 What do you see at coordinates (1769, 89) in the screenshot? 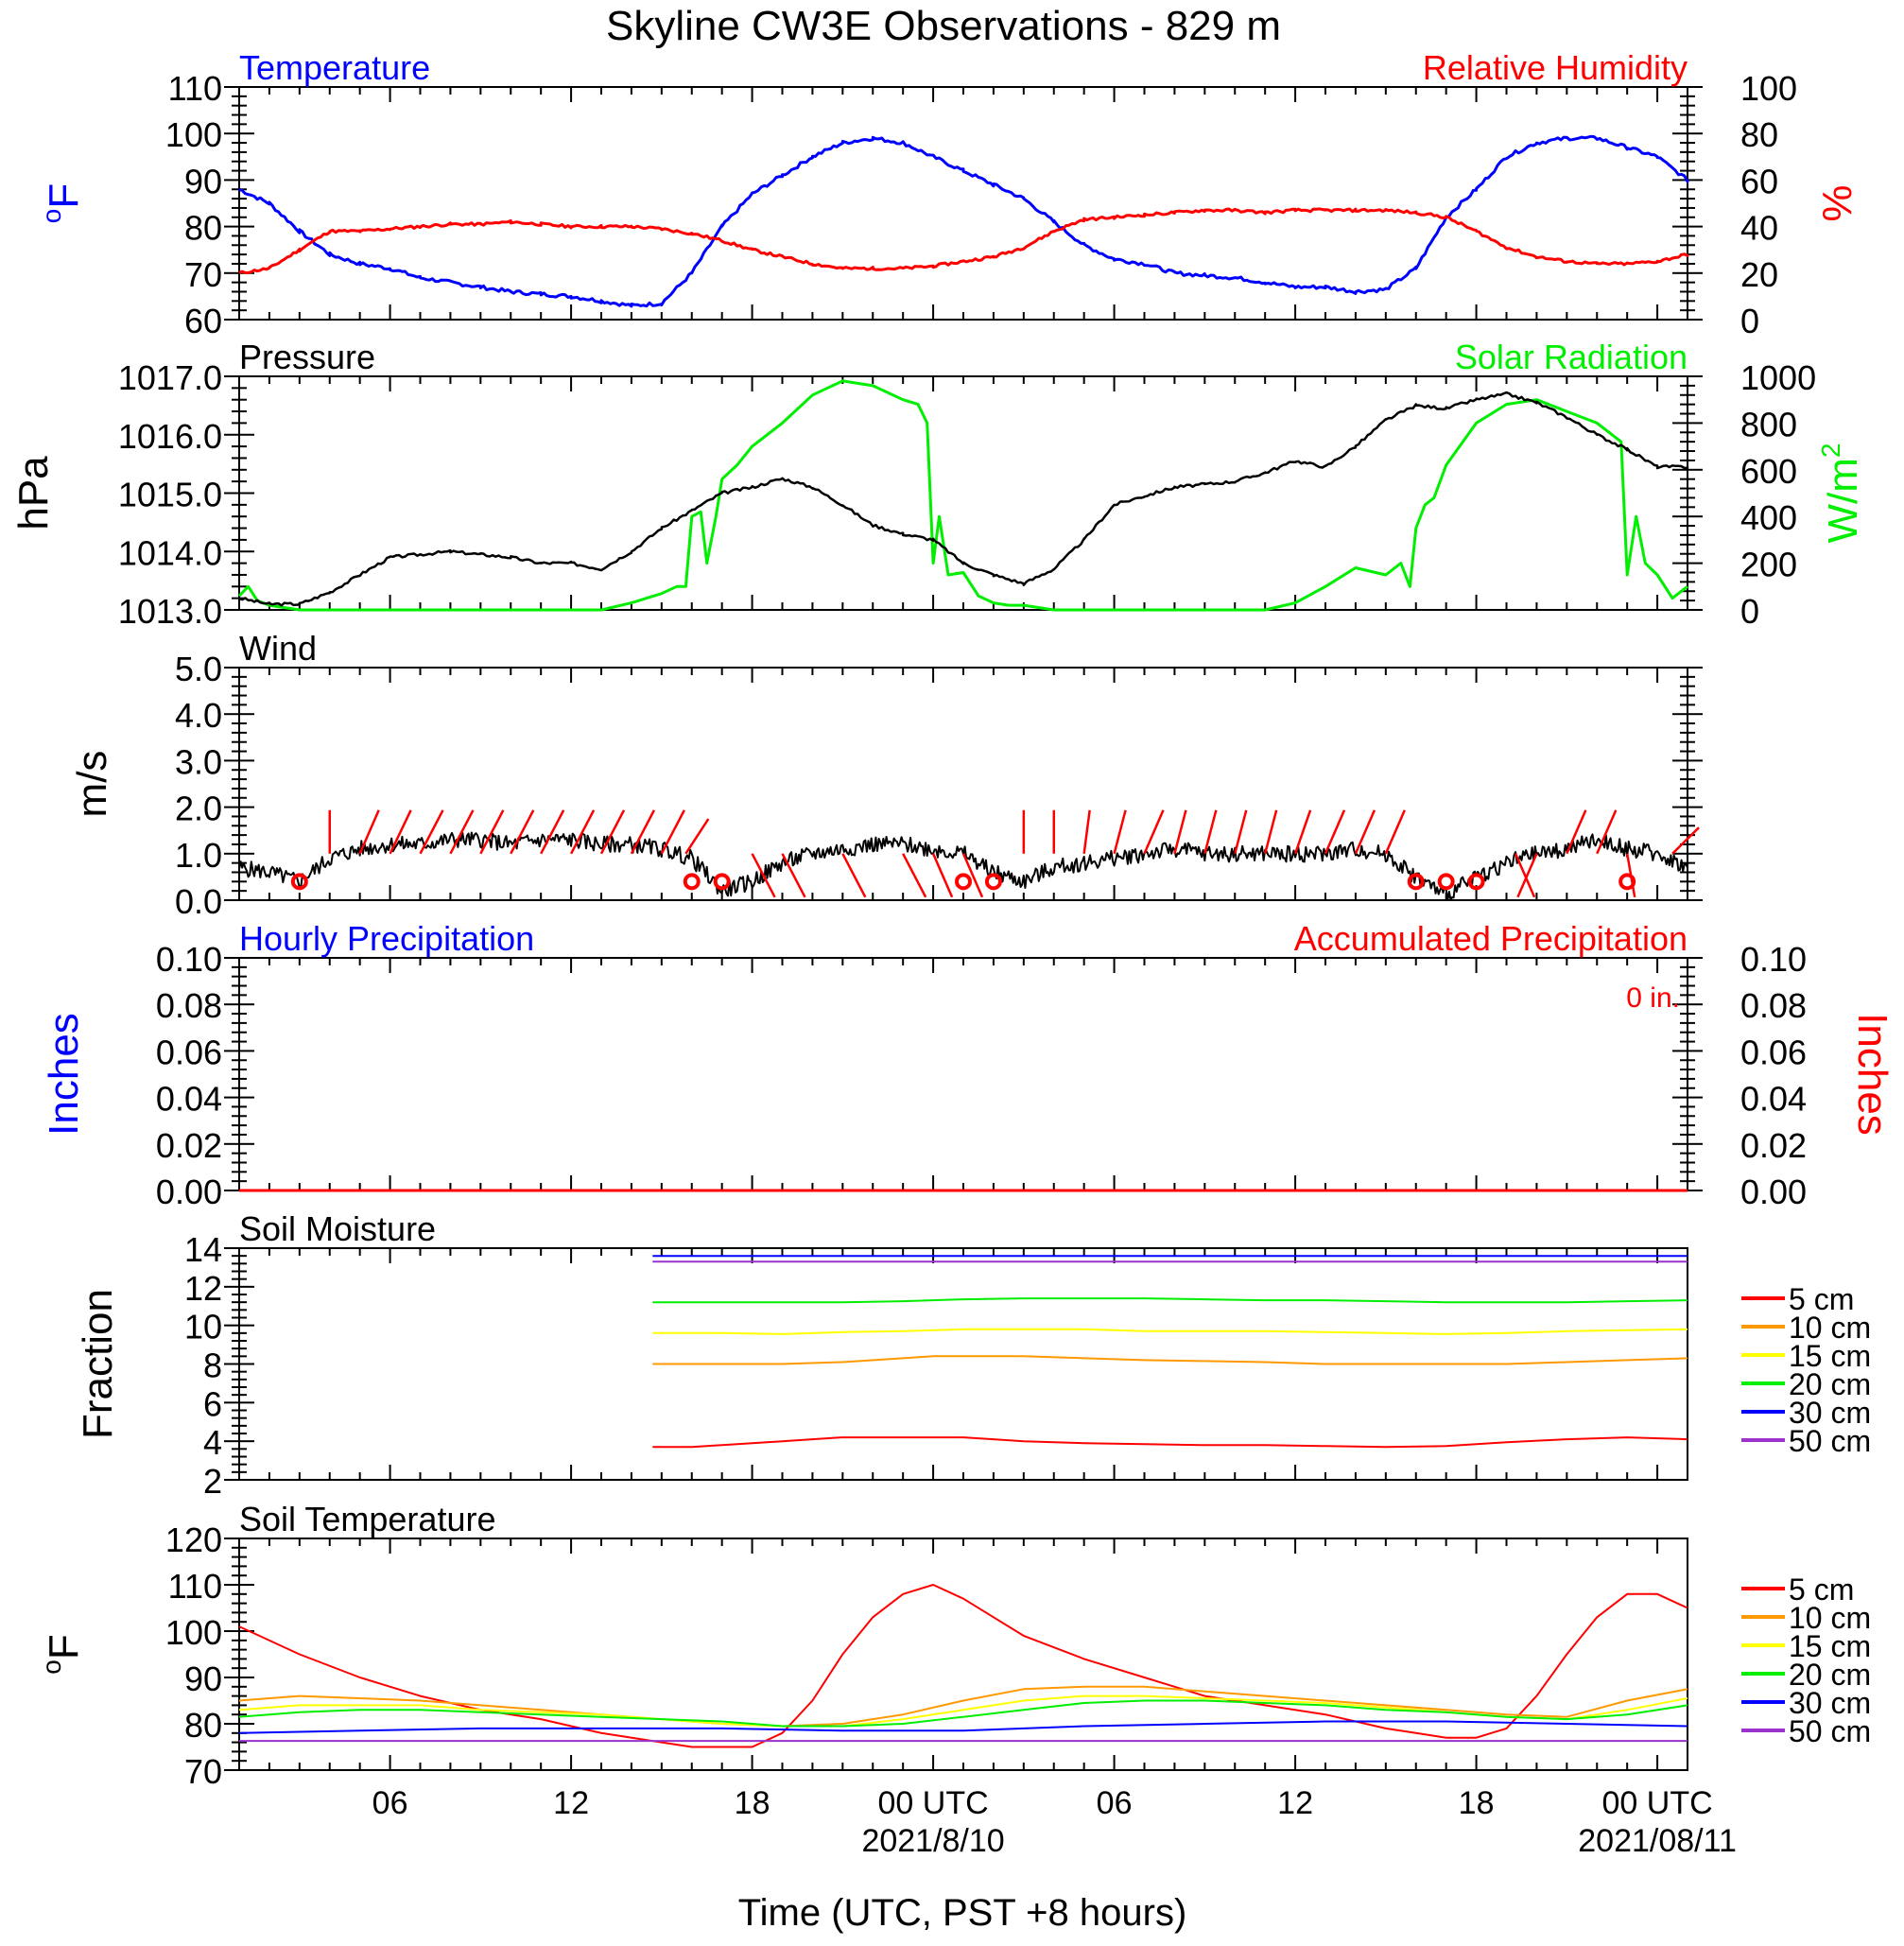
I see `temp-right-axis-tick-label: 100` at bounding box center [1769, 89].